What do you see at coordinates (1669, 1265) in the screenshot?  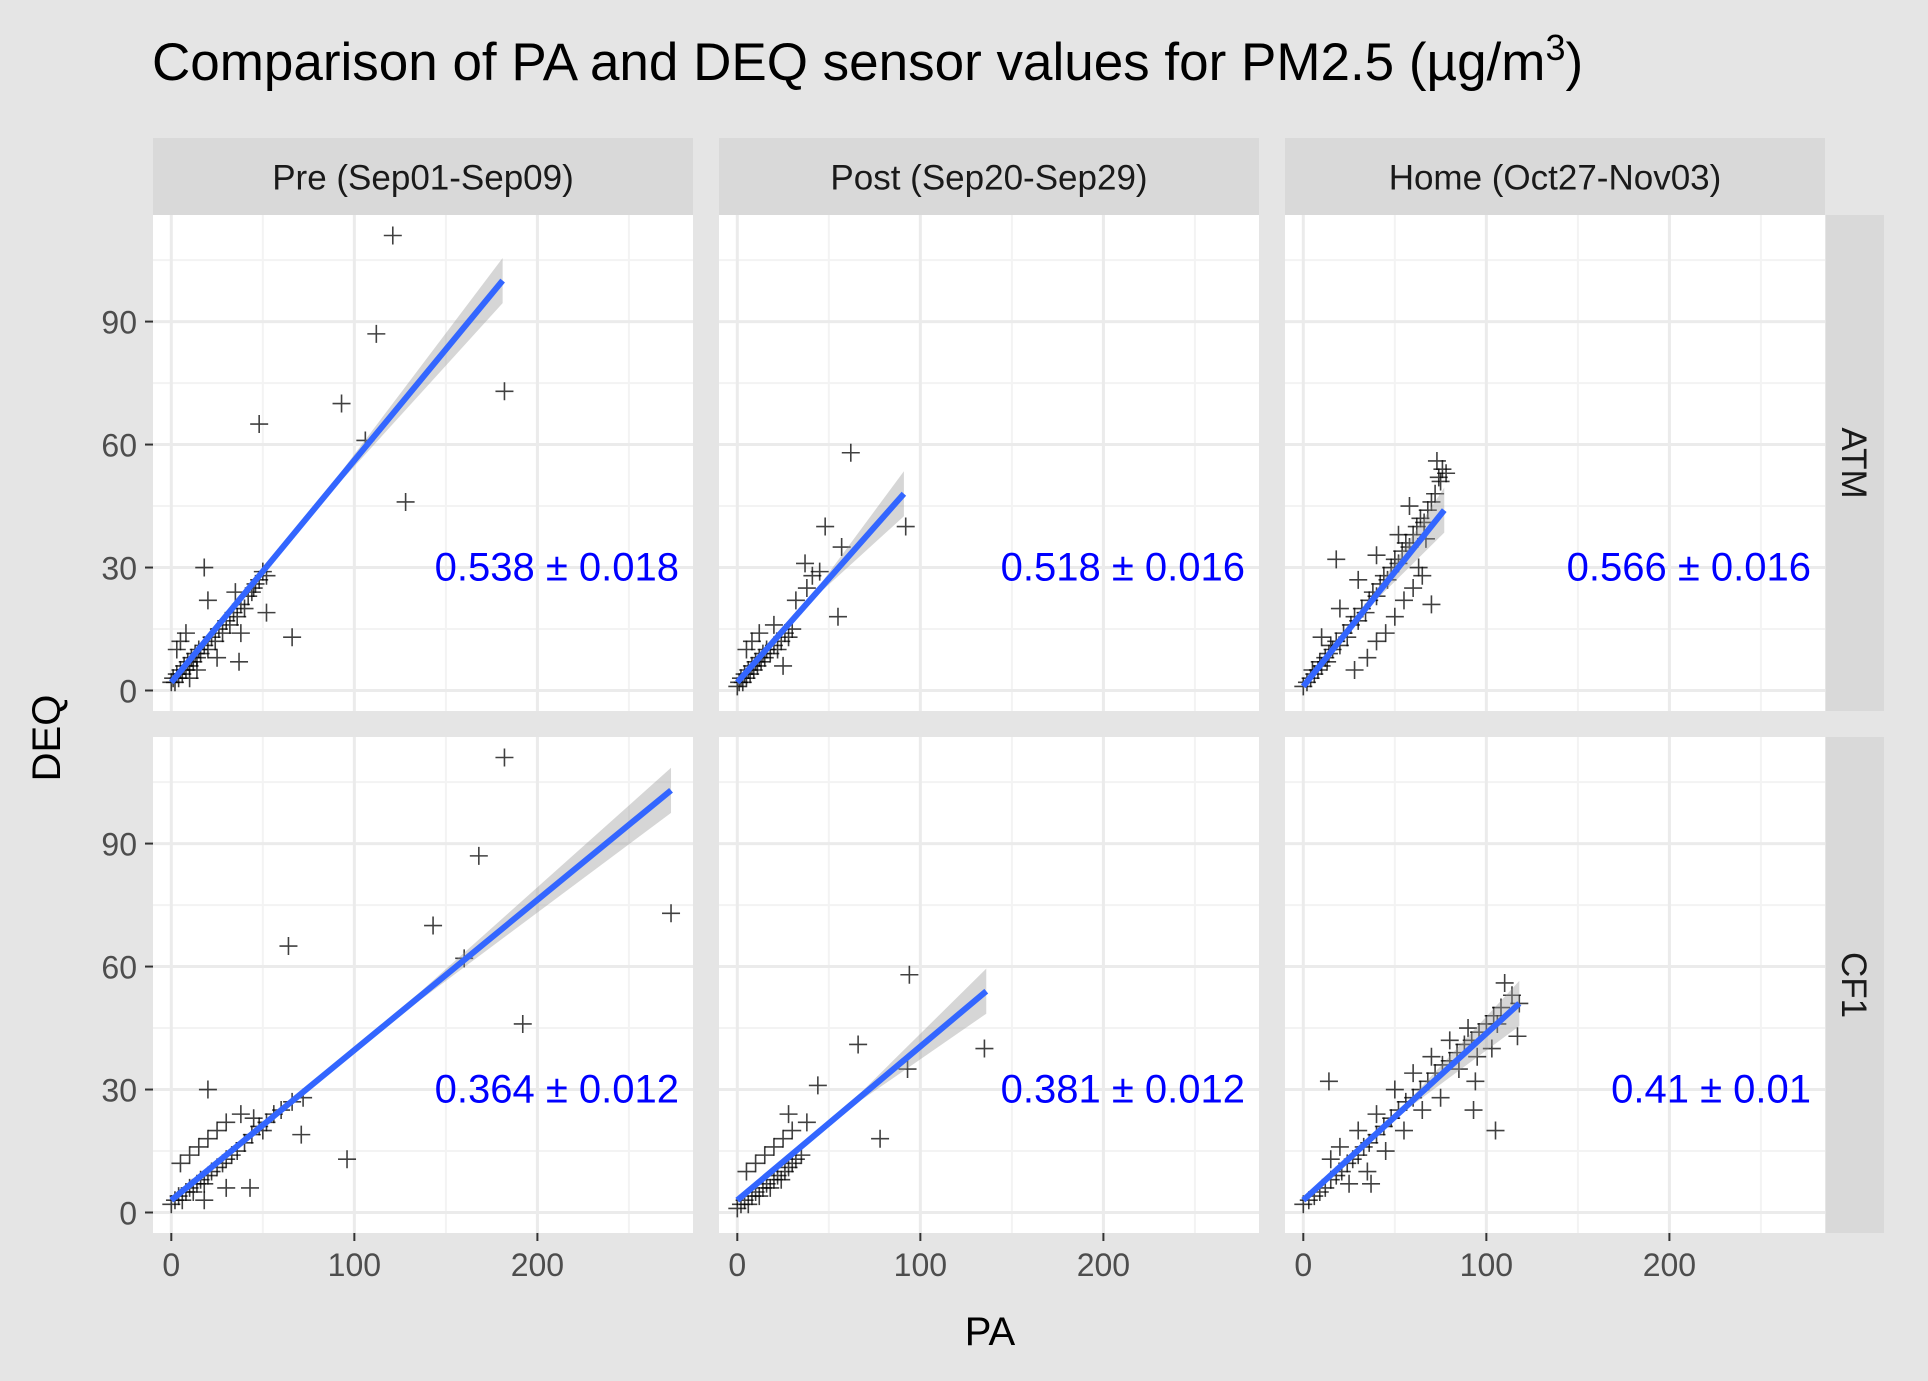 I see `x-tick-label: 200` at bounding box center [1669, 1265].